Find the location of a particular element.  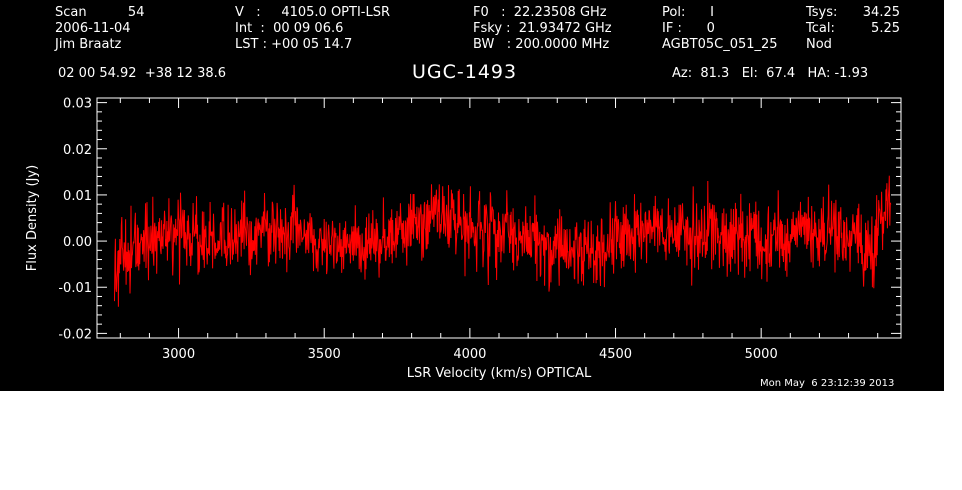

polarization-label: Pol: I is located at coordinates (688, 12).